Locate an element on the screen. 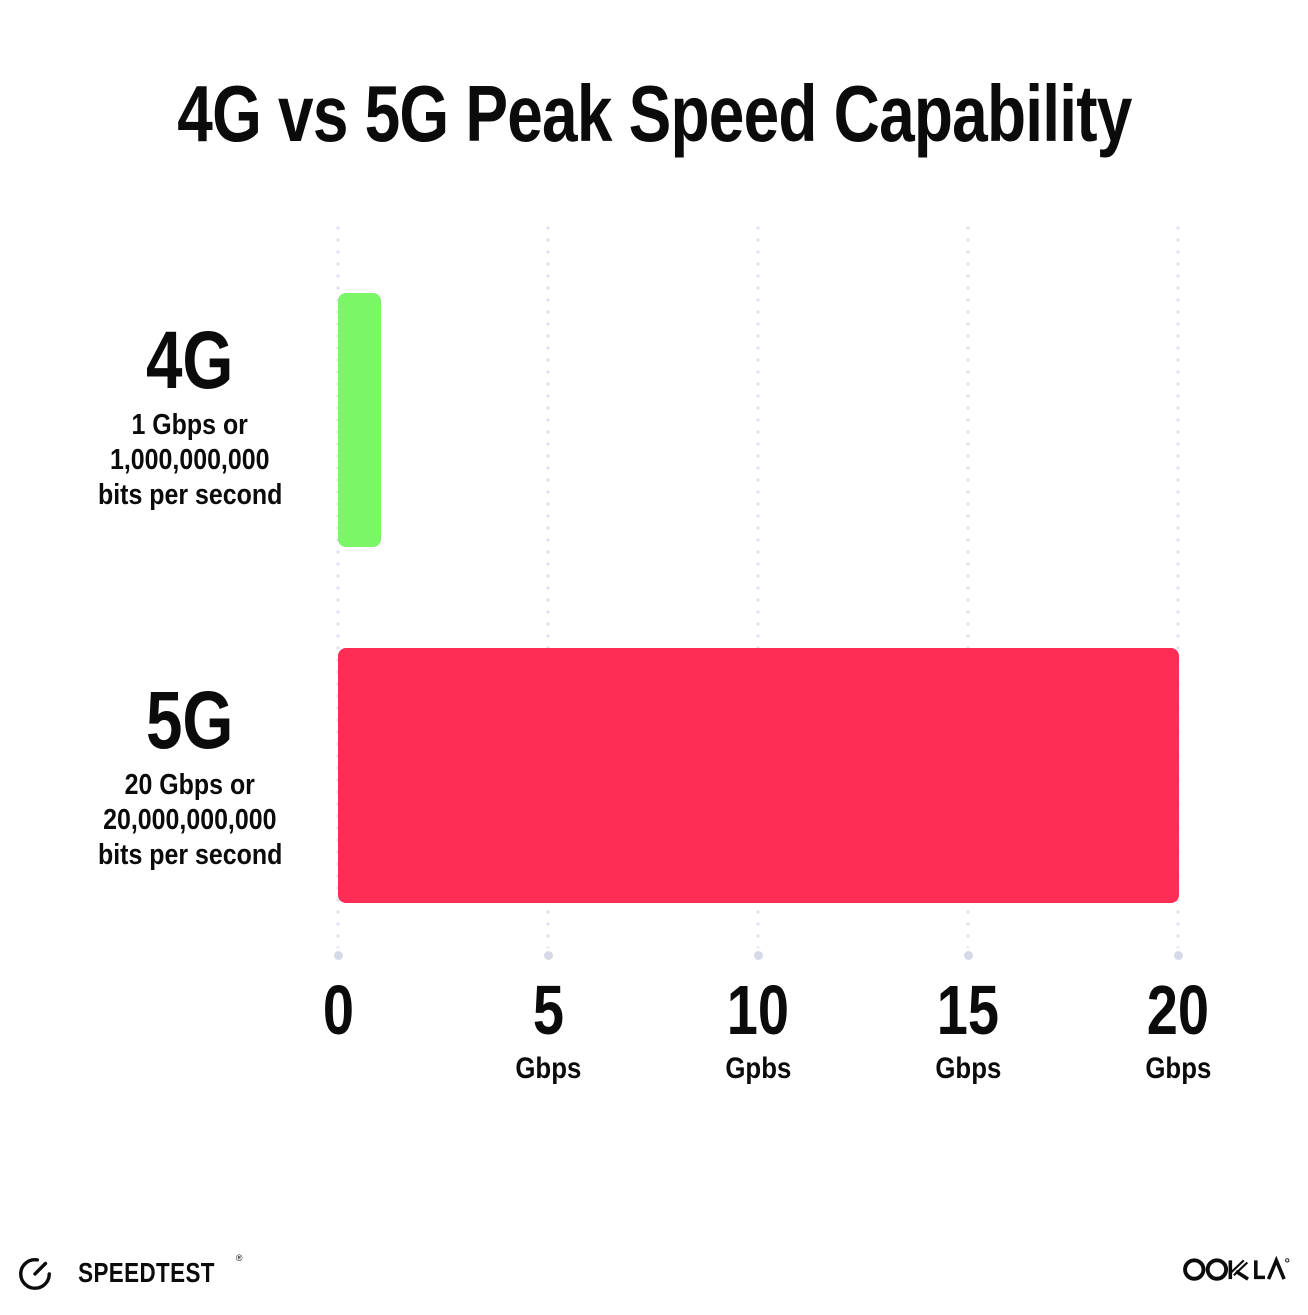  row-label-4g-description: 1 Gbps or 1,000,000,000 bits per second is located at coordinates (190, 460).